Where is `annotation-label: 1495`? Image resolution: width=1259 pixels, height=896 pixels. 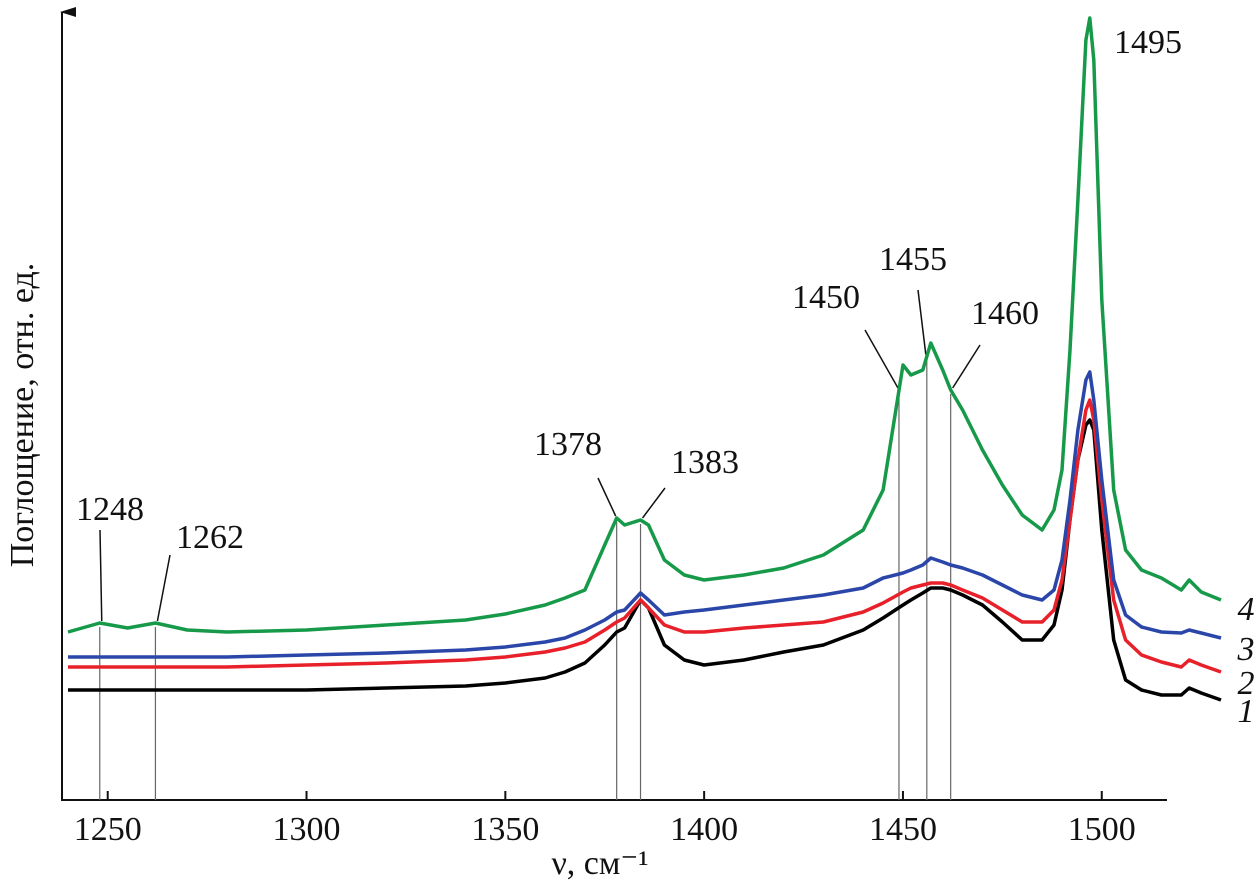
annotation-label: 1495 is located at coordinates (1148, 42).